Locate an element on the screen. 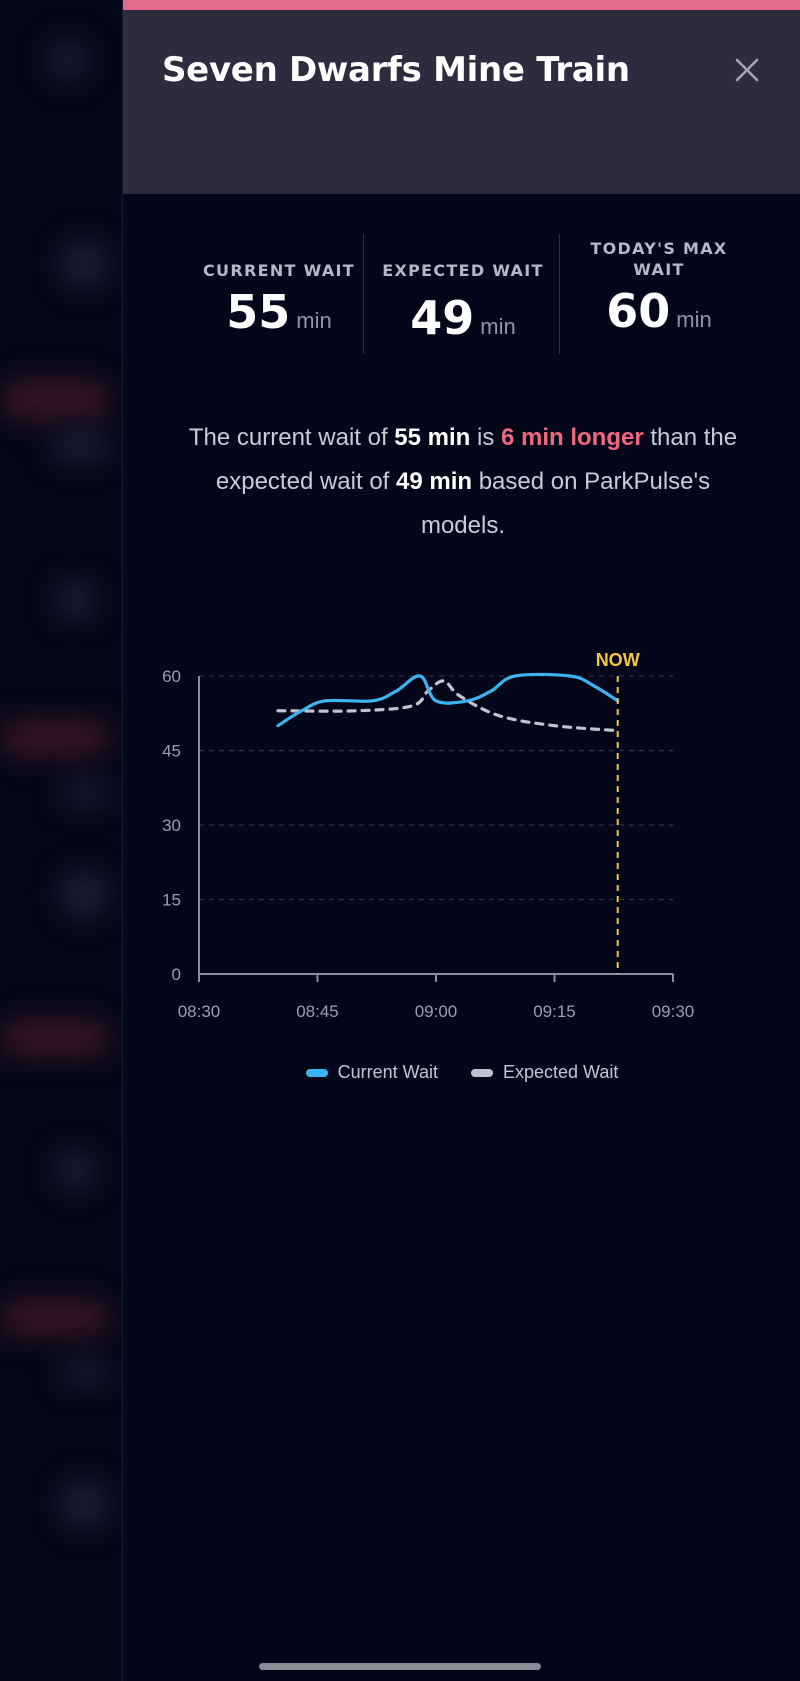 This screenshot has width=800, height=1681. expected-wait-swatch is located at coordinates (481, 1073).